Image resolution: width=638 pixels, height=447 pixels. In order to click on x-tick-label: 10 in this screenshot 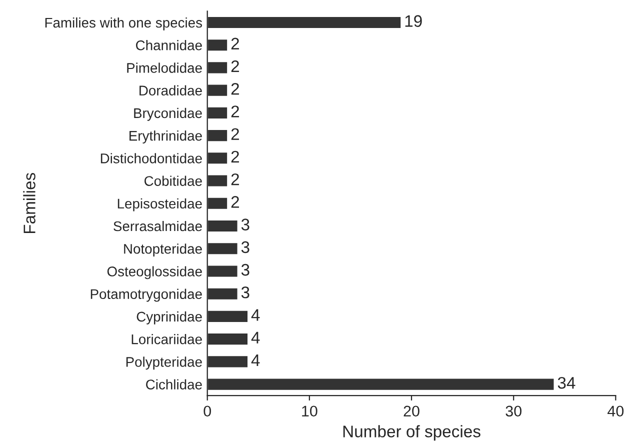, I will do `click(310, 411)`.